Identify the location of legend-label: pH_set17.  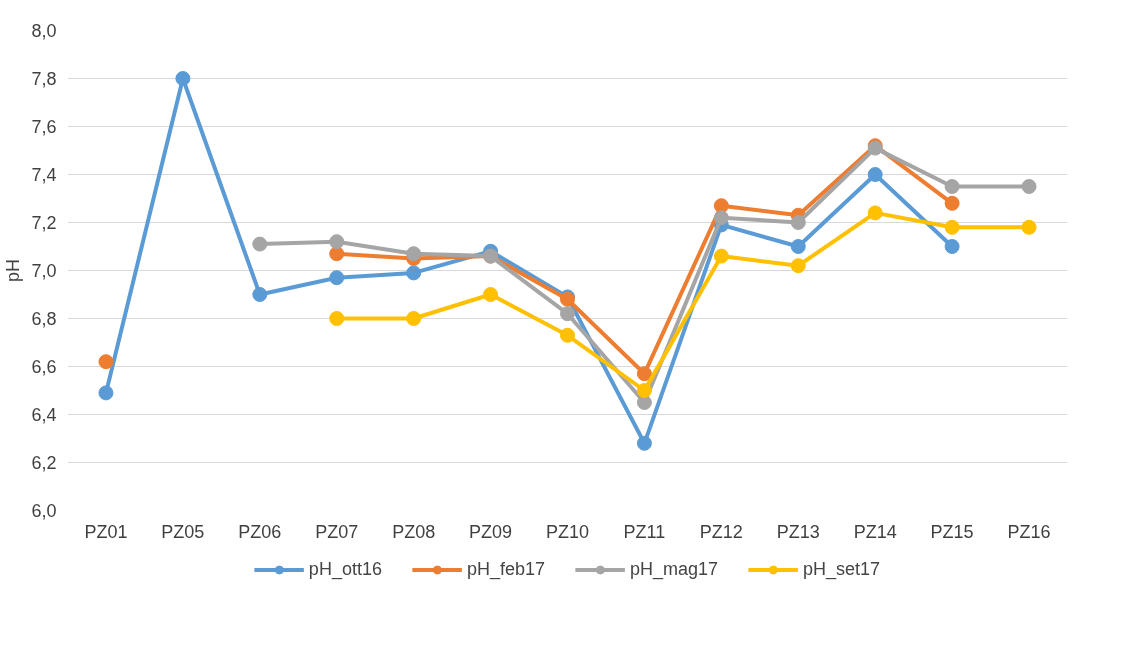
(842, 569).